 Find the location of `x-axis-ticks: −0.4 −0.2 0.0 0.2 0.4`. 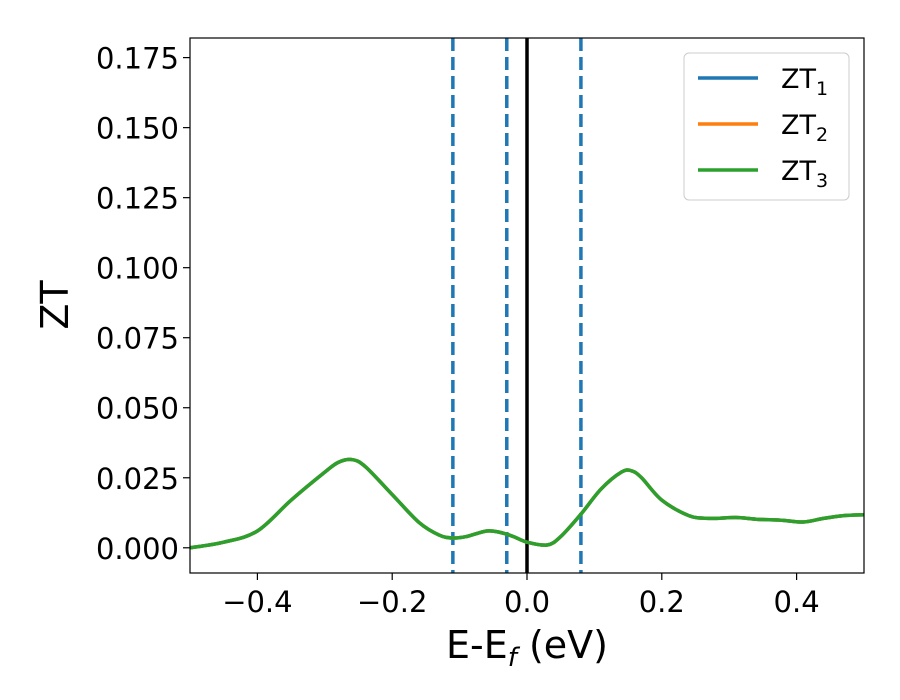

x-axis-ticks: −0.4 −0.2 0.0 0.2 0.4 is located at coordinates (521, 596).